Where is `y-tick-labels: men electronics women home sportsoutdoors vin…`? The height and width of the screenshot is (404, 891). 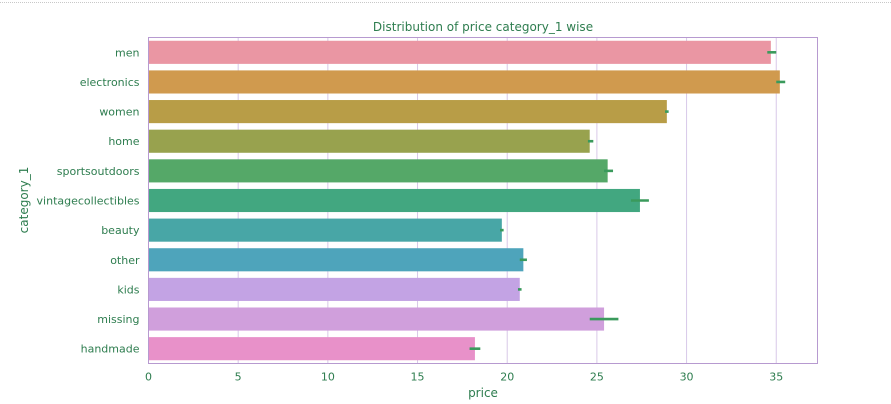 y-tick-labels: men electronics women home sportsoutdoors vin… is located at coordinates (88, 200).